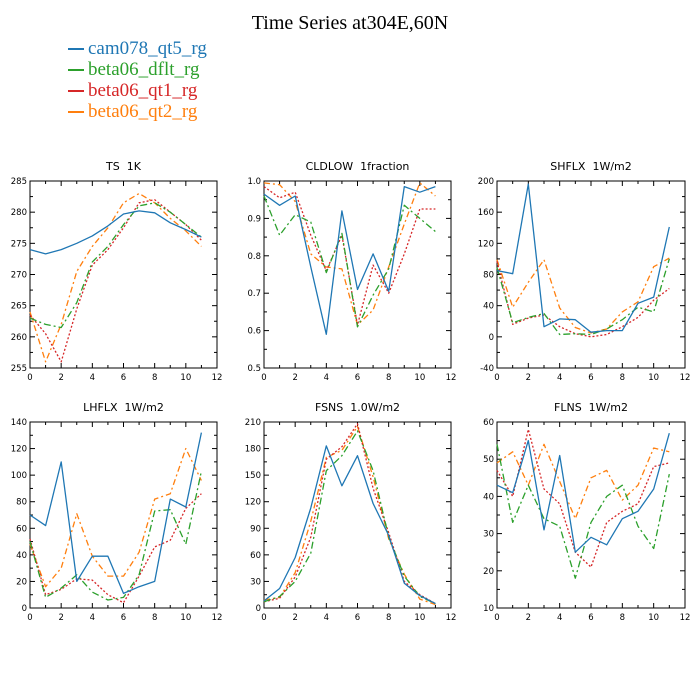 The height and width of the screenshot is (700, 700). Describe the element at coordinates (254, 219) in the screenshot. I see `y-tick-label: 0.9` at that location.